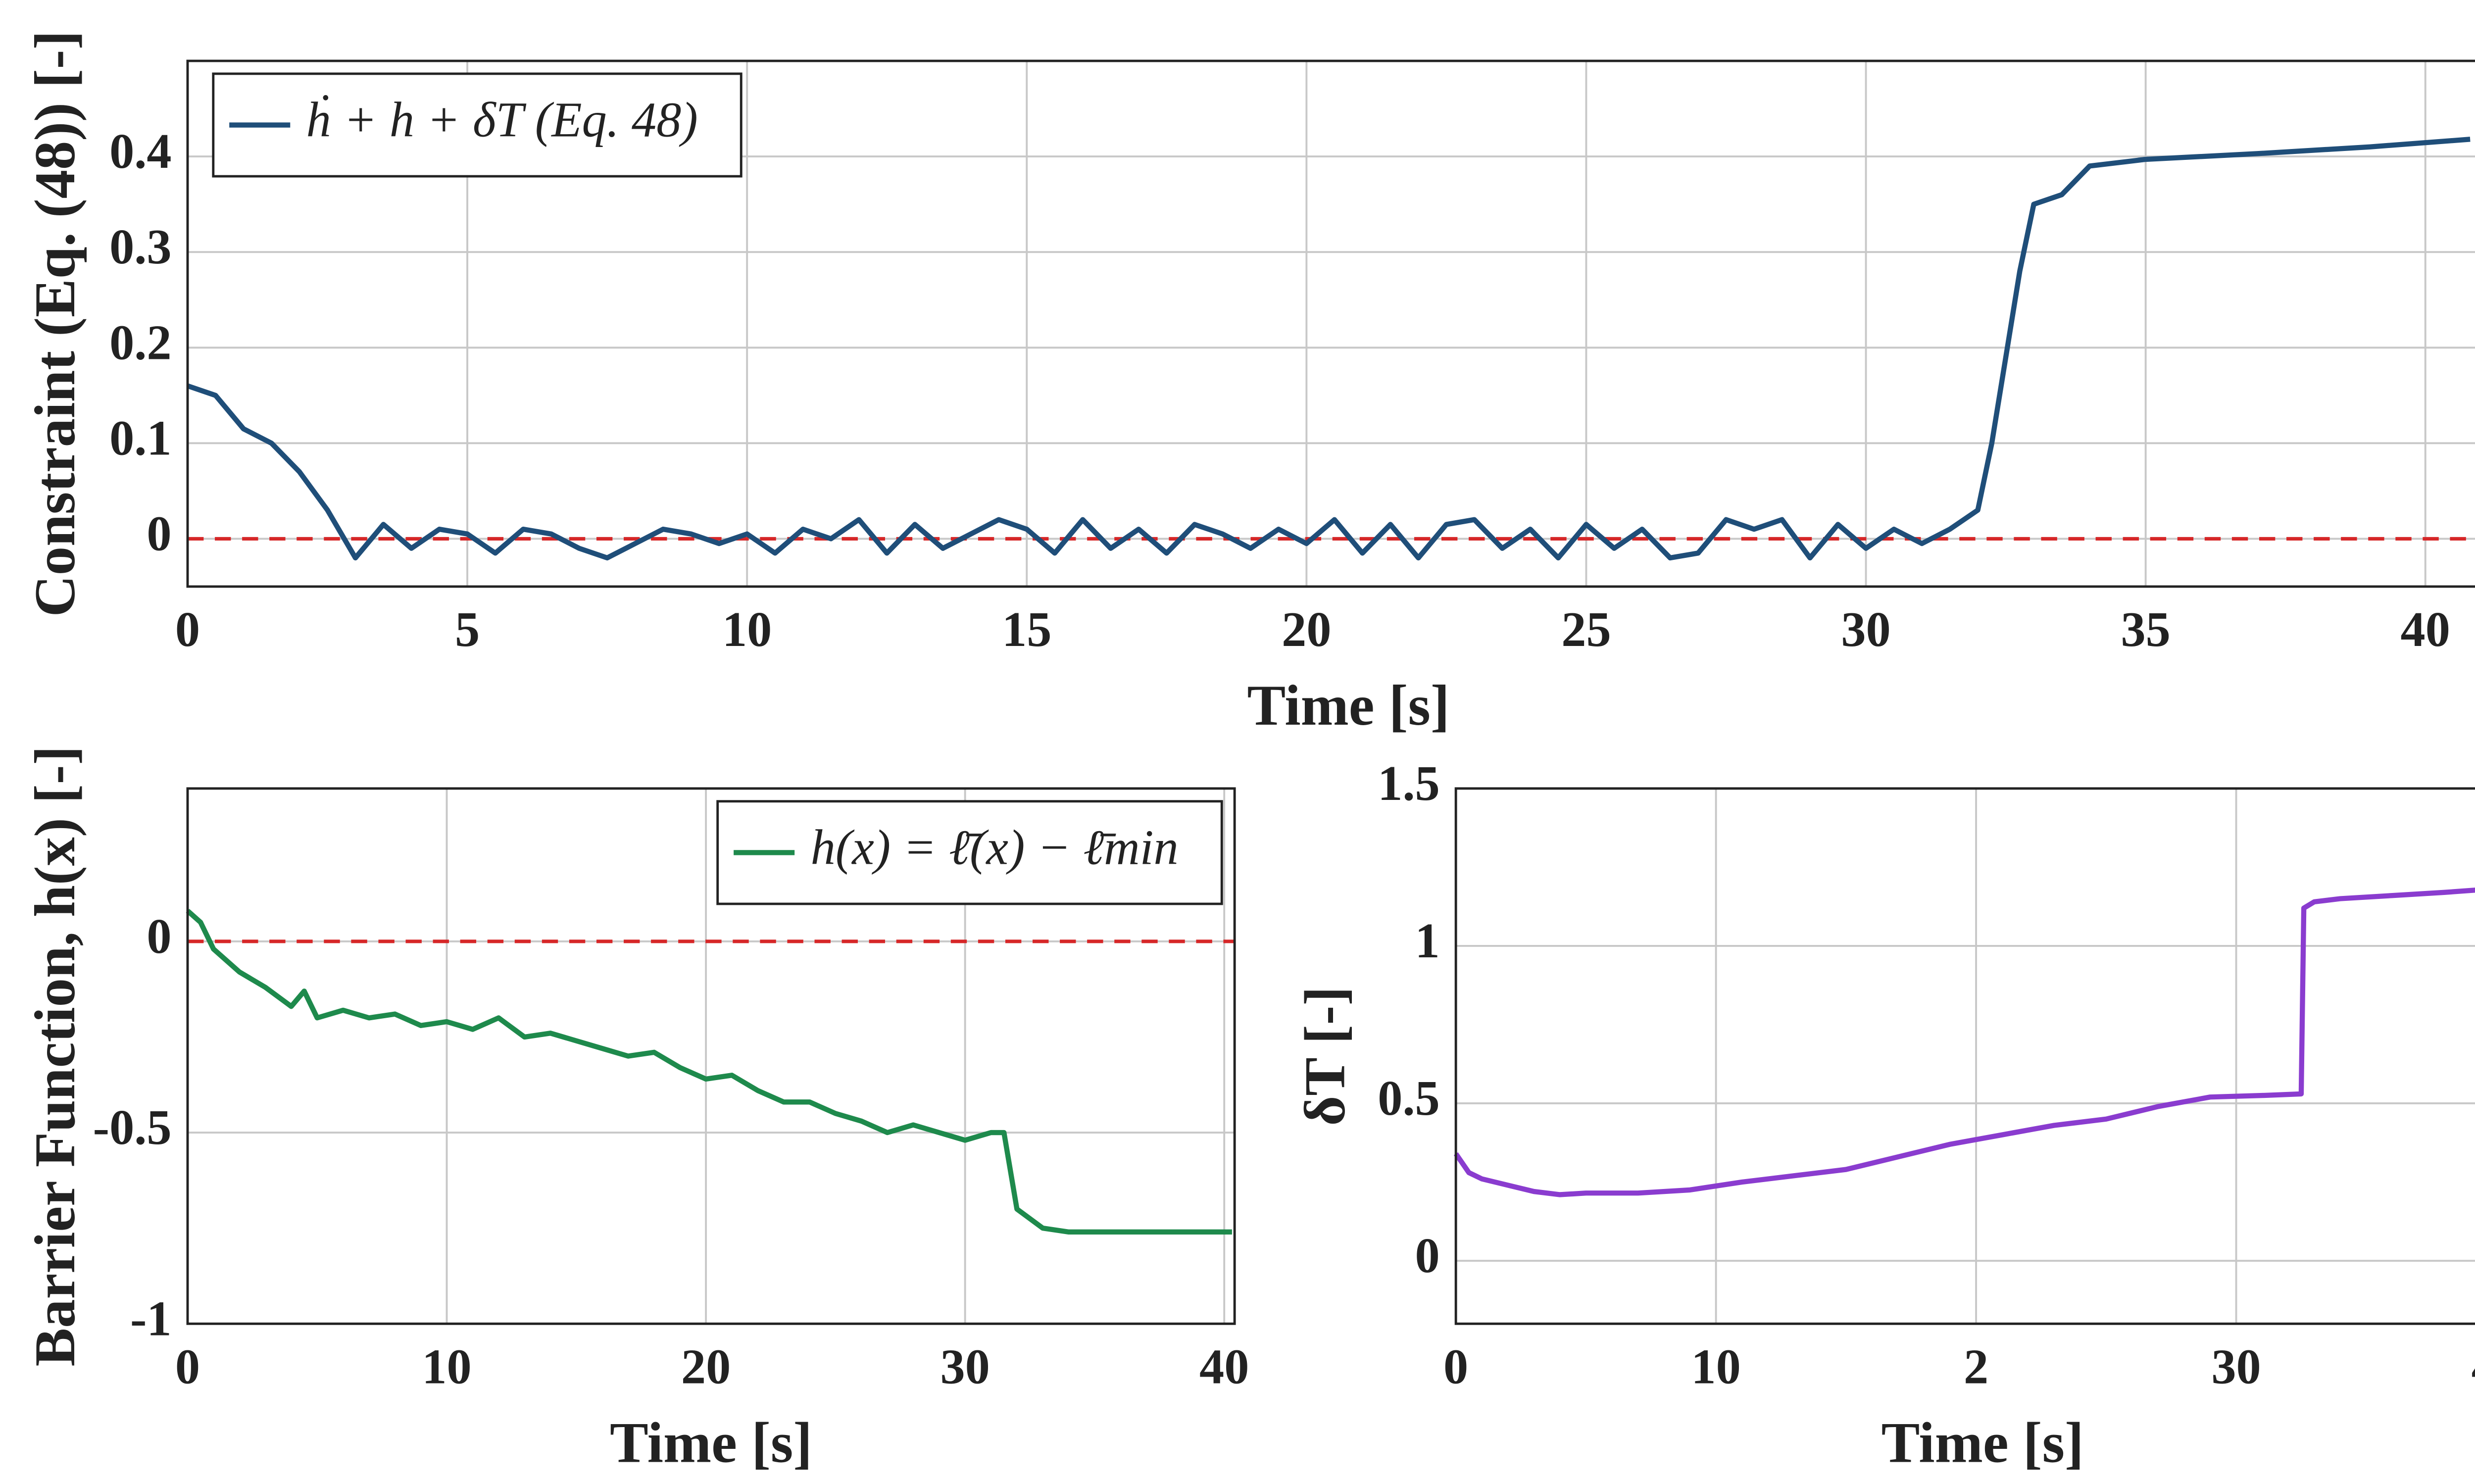 The image size is (2475, 1484). What do you see at coordinates (132, 1127) in the screenshot?
I see `y-tick-label: -0.5` at bounding box center [132, 1127].